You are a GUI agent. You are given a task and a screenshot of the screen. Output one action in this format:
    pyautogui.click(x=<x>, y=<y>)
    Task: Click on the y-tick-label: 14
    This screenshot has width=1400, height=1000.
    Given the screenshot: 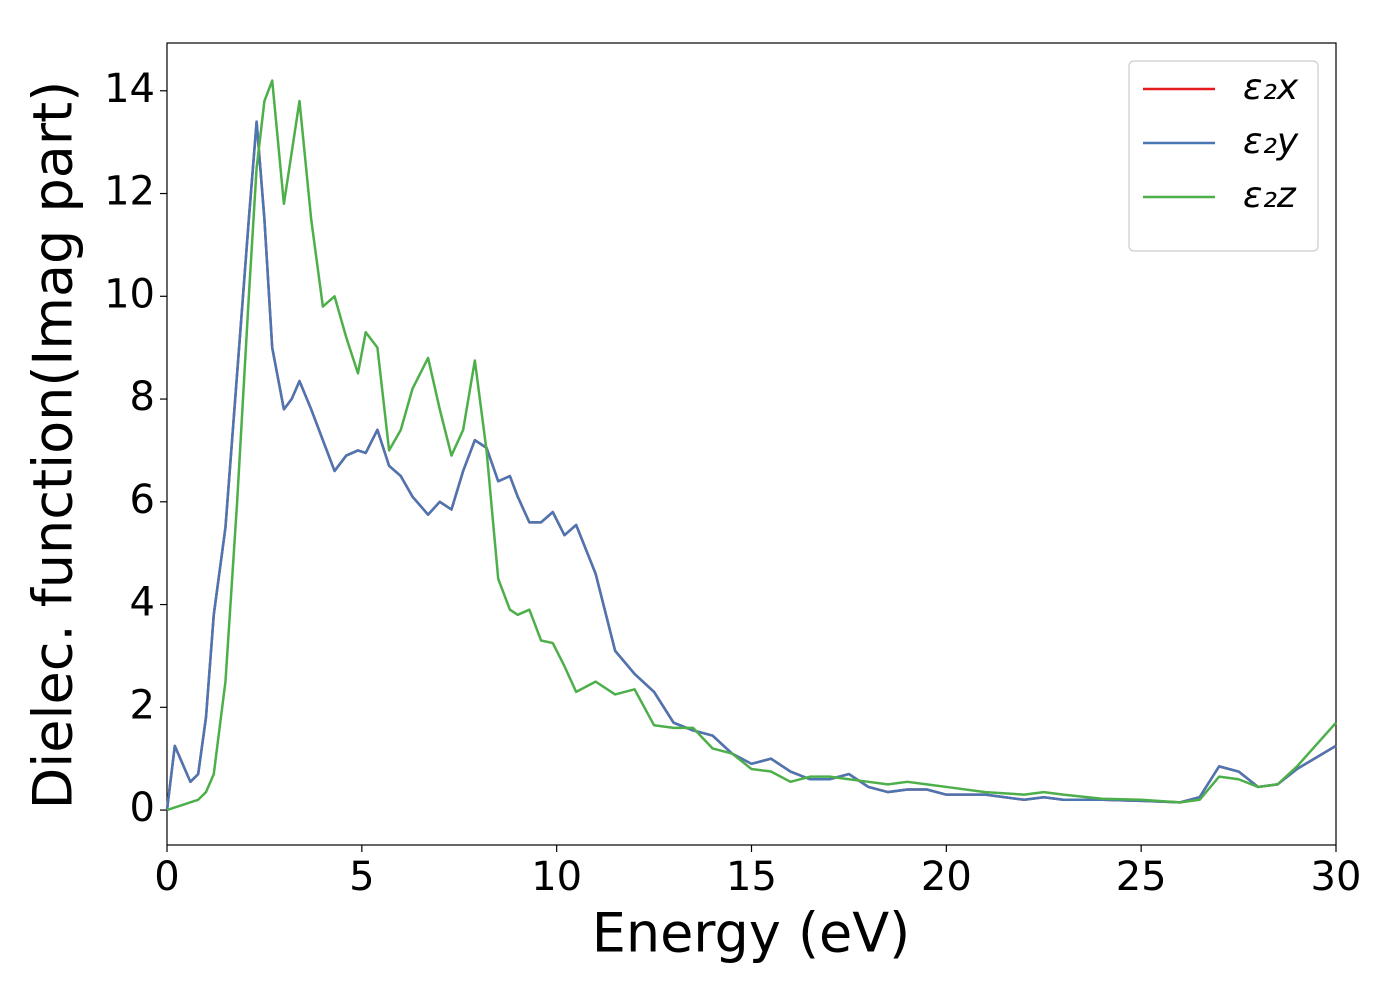 What is the action you would take?
    pyautogui.click(x=129, y=89)
    